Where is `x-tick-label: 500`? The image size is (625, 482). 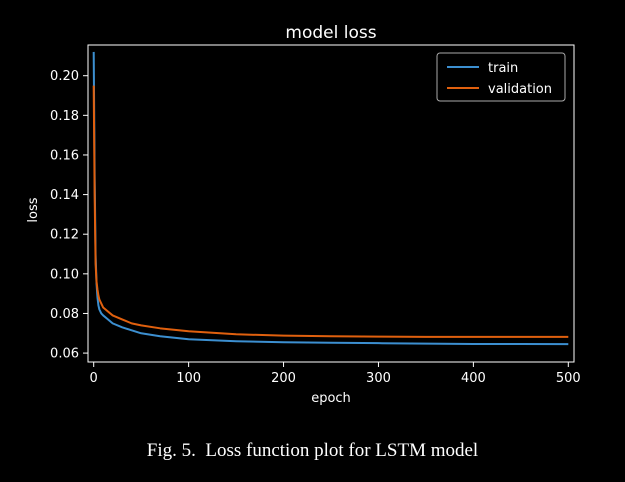 x-tick-label: 500 is located at coordinates (568, 378).